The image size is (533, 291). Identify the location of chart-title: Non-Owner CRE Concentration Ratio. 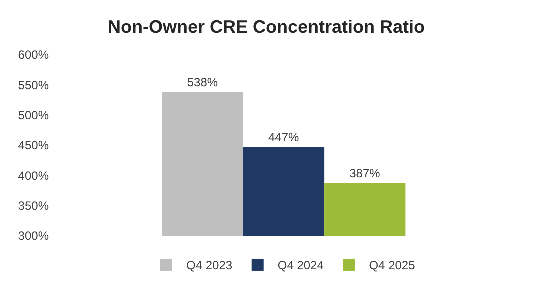
(267, 26).